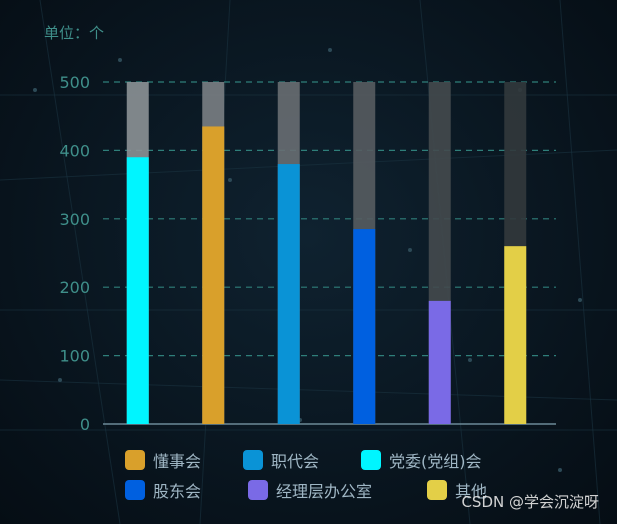 This screenshot has width=617, height=524. Describe the element at coordinates (74, 33) in the screenshot. I see `unit-label: 单位：个` at that location.